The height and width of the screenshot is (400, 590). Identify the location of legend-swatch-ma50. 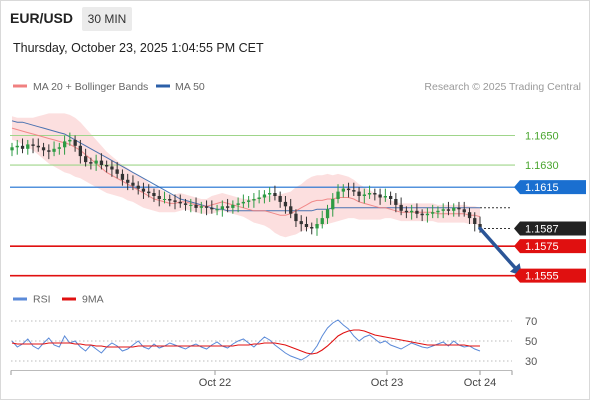
(163, 86).